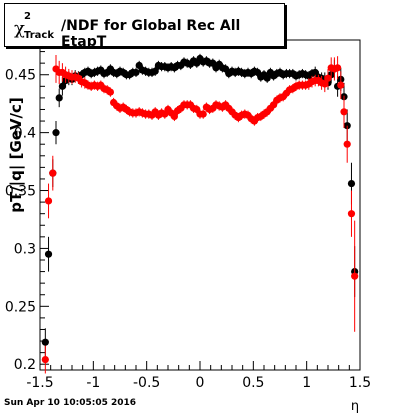  What do you see at coordinates (306, 383) in the screenshot?
I see `x-tick-label: 1` at bounding box center [306, 383].